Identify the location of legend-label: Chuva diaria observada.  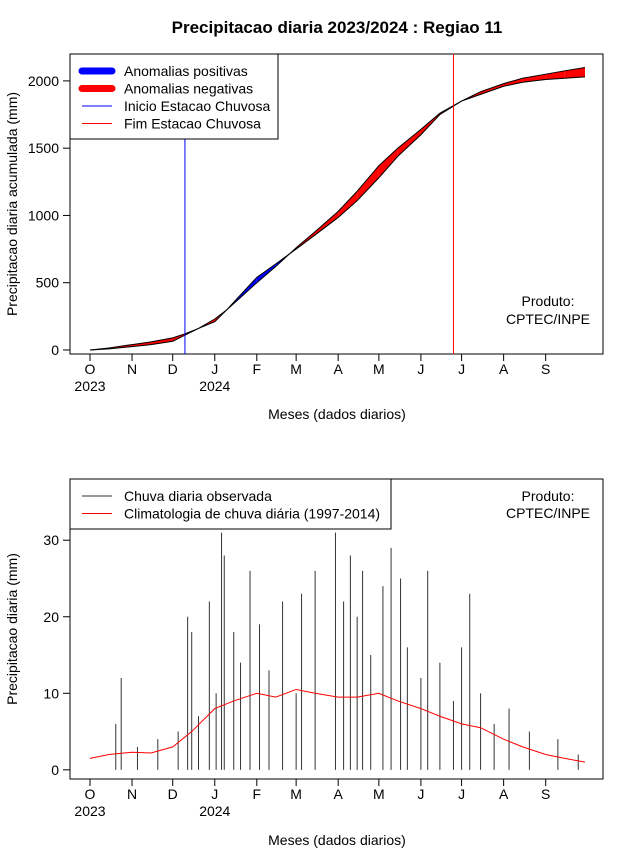
(198, 496).